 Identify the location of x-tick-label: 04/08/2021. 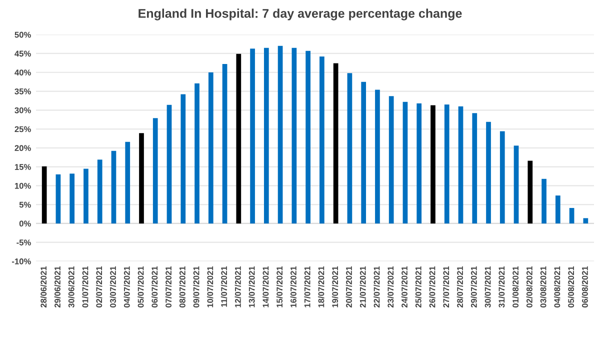
(557, 287).